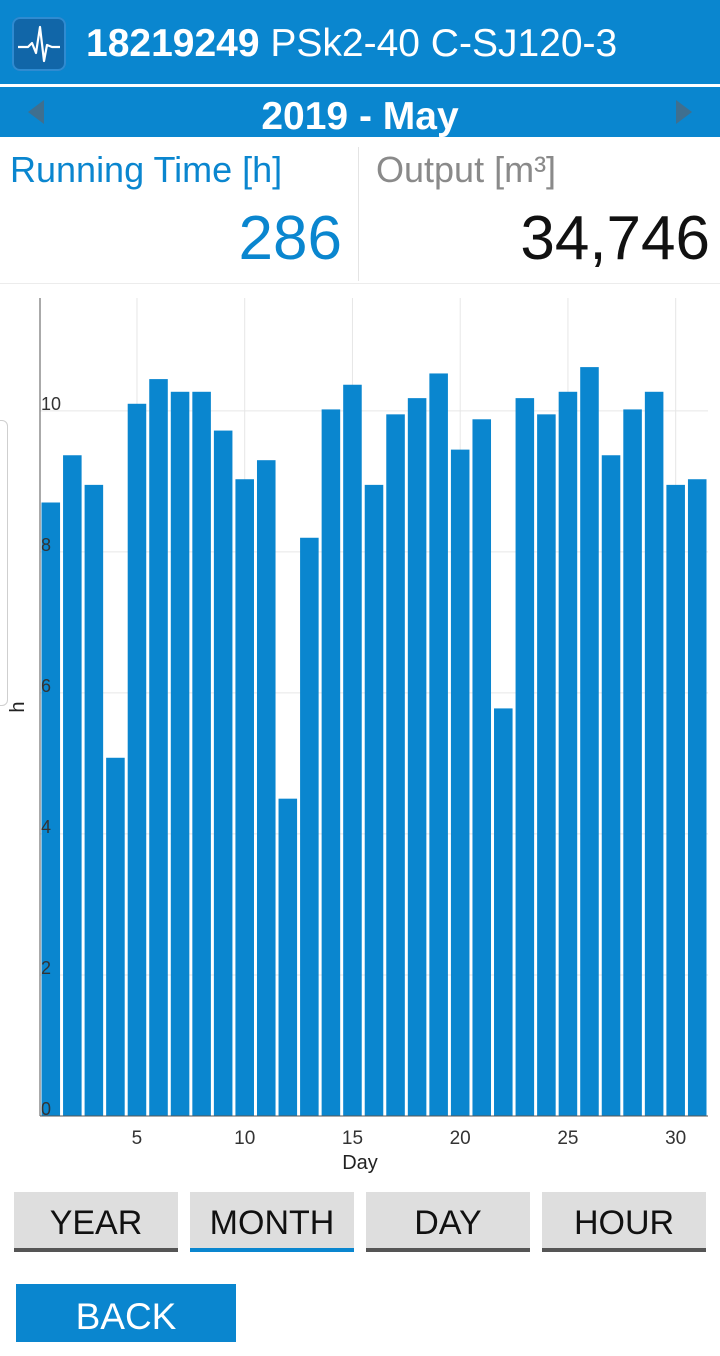 This screenshot has height=1356, width=720. I want to click on x-tick-label: 30, so click(675, 1138).